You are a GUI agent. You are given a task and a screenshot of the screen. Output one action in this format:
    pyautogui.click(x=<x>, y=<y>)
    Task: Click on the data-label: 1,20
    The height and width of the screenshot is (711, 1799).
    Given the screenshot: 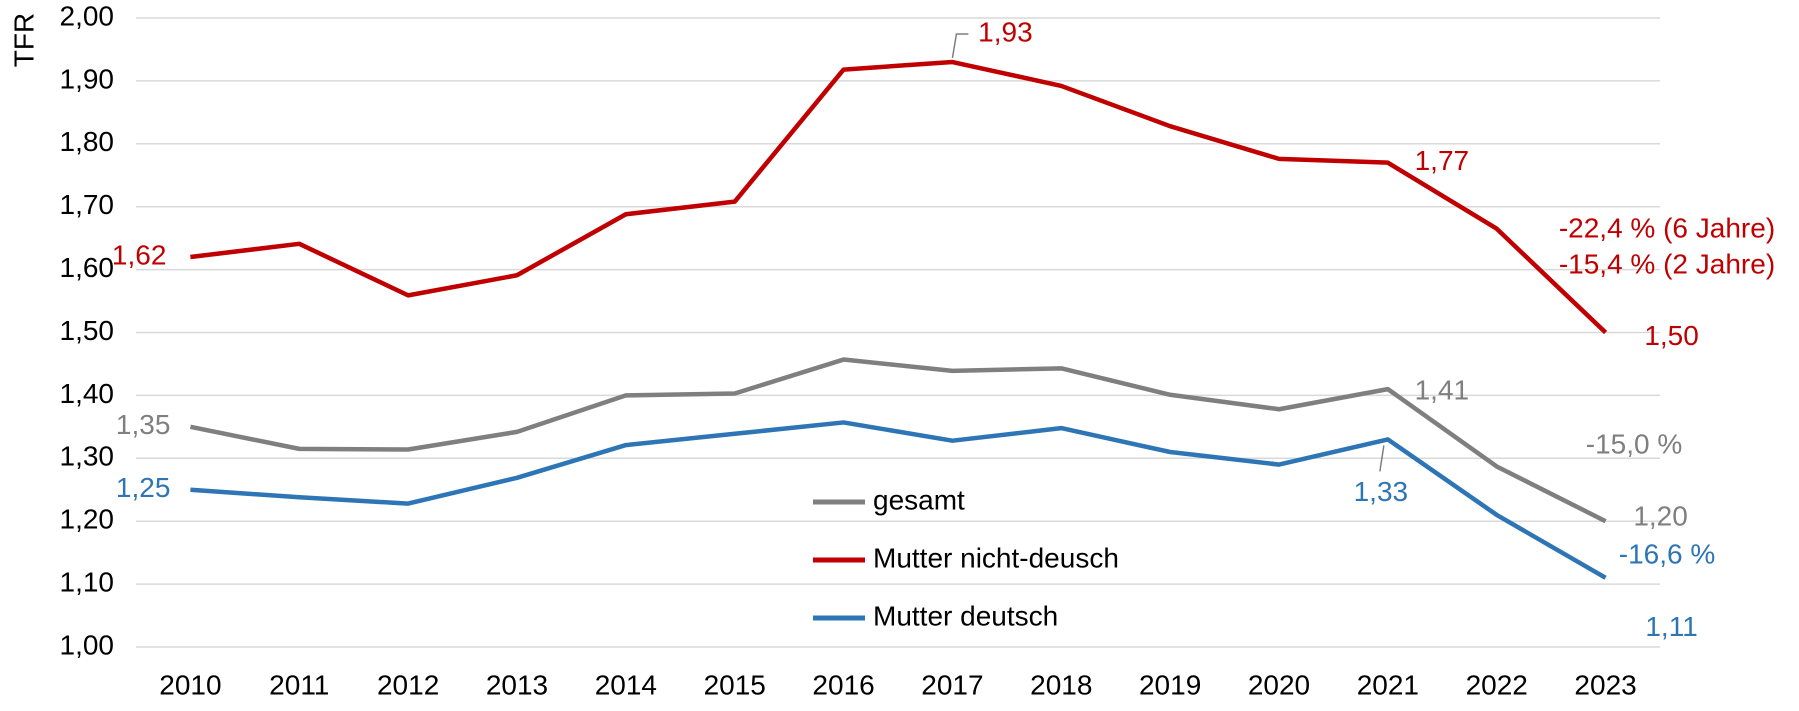 What is the action you would take?
    pyautogui.click(x=1660, y=516)
    